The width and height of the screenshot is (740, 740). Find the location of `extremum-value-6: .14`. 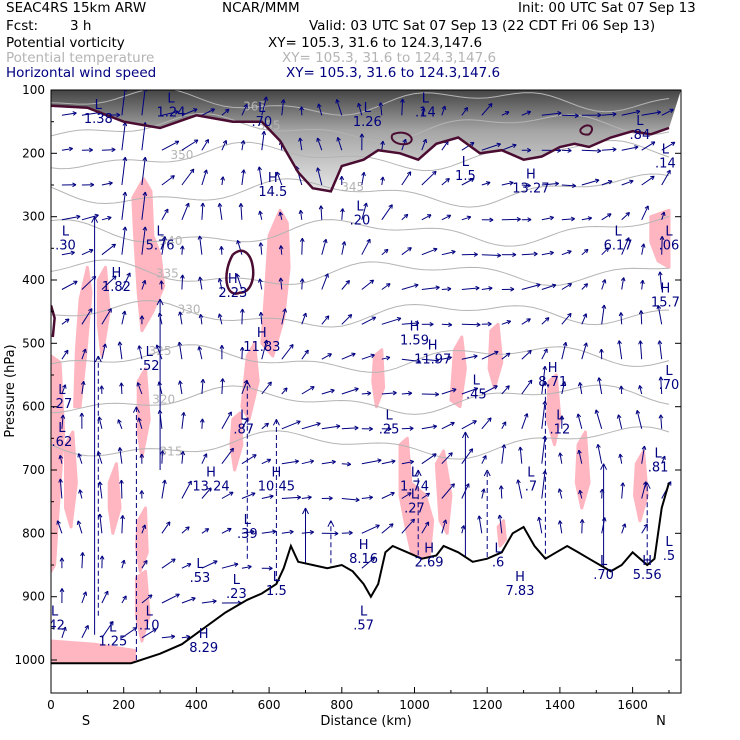

extremum-value-6: .14 is located at coordinates (665, 163).